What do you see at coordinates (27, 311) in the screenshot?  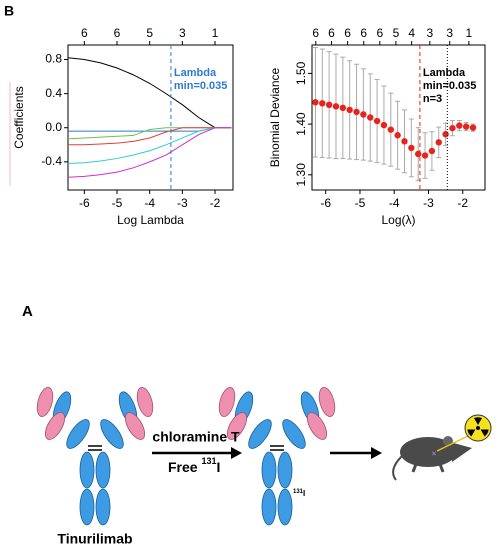 I see `panel-label-a: A` at bounding box center [27, 311].